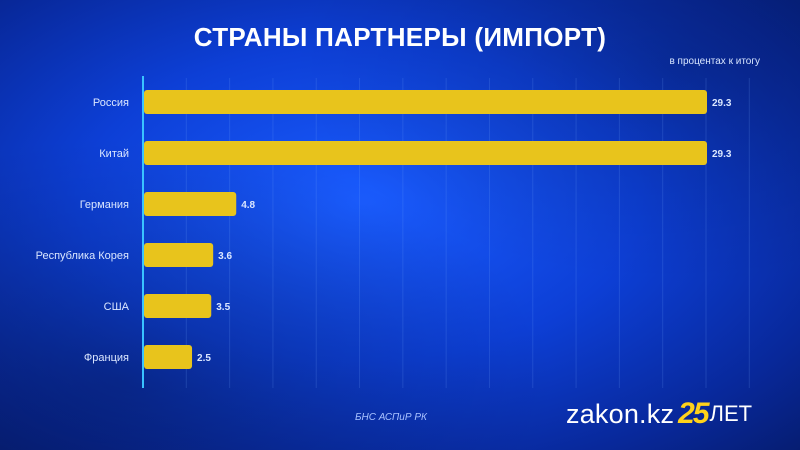  What do you see at coordinates (223, 307) in the screenshot?
I see `value-label: 3.5` at bounding box center [223, 307].